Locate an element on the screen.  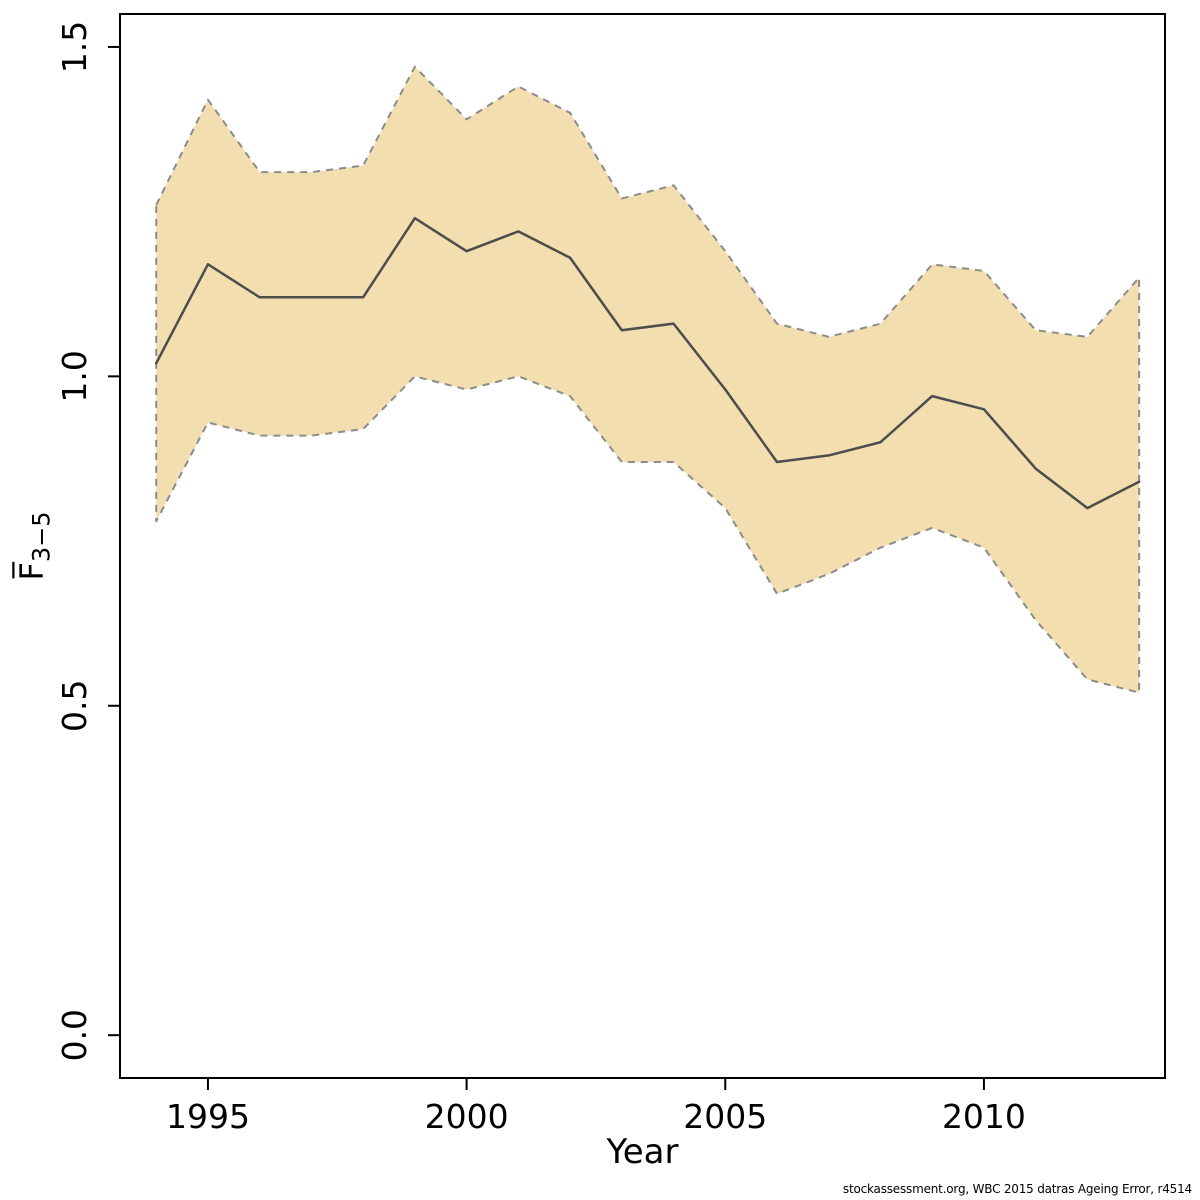
x-axis-title: Year is located at coordinates (642, 1152).